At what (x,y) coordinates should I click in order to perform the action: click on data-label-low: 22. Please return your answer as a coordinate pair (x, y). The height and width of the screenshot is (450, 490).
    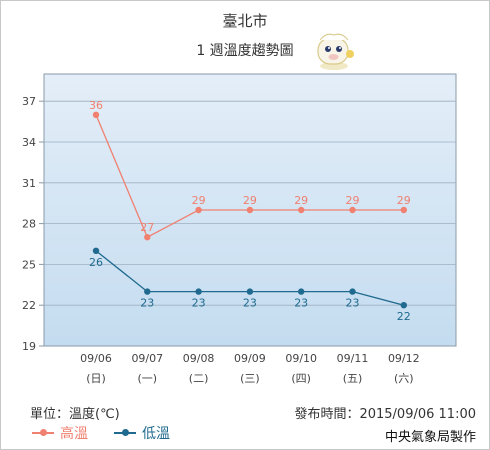
    Looking at the image, I should click on (404, 316).